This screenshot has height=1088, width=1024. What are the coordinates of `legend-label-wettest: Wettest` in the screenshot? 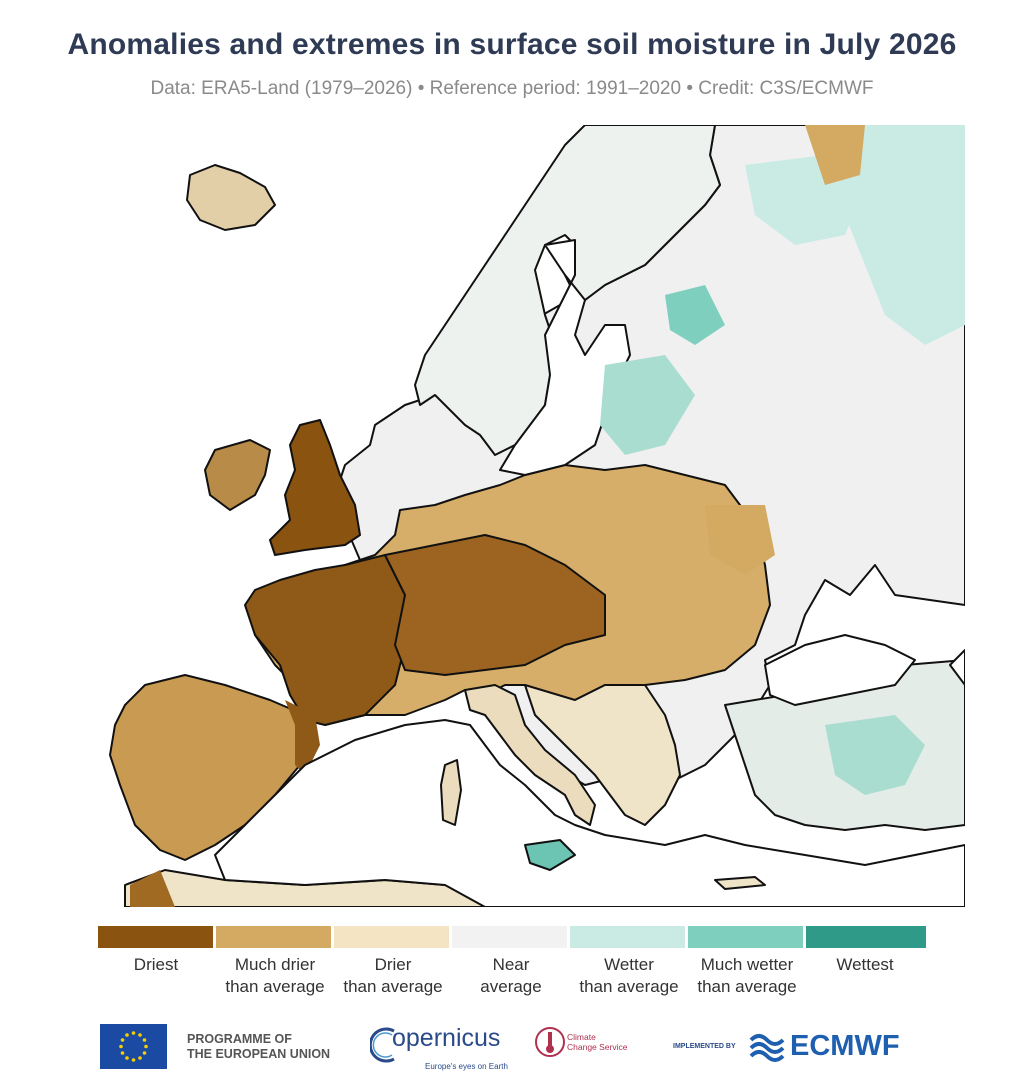 It's located at (865, 964).